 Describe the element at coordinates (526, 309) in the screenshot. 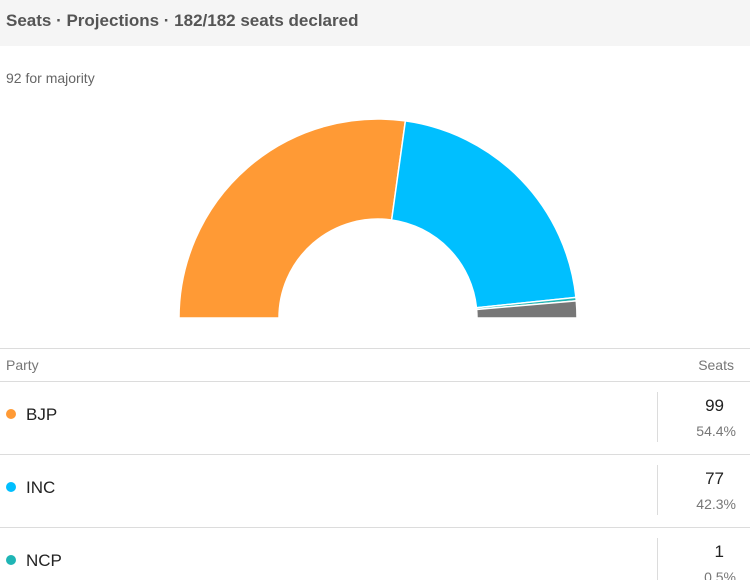

I see `pie-slice-others` at that location.